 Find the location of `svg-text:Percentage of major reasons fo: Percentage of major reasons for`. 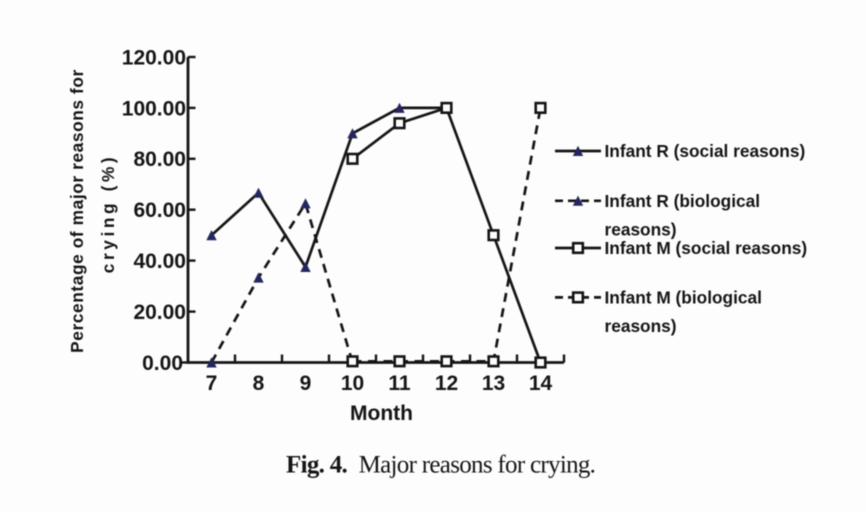

svg-text:Percentage of major reasons fo: Percentage of major reasons for is located at coordinates (77, 211).